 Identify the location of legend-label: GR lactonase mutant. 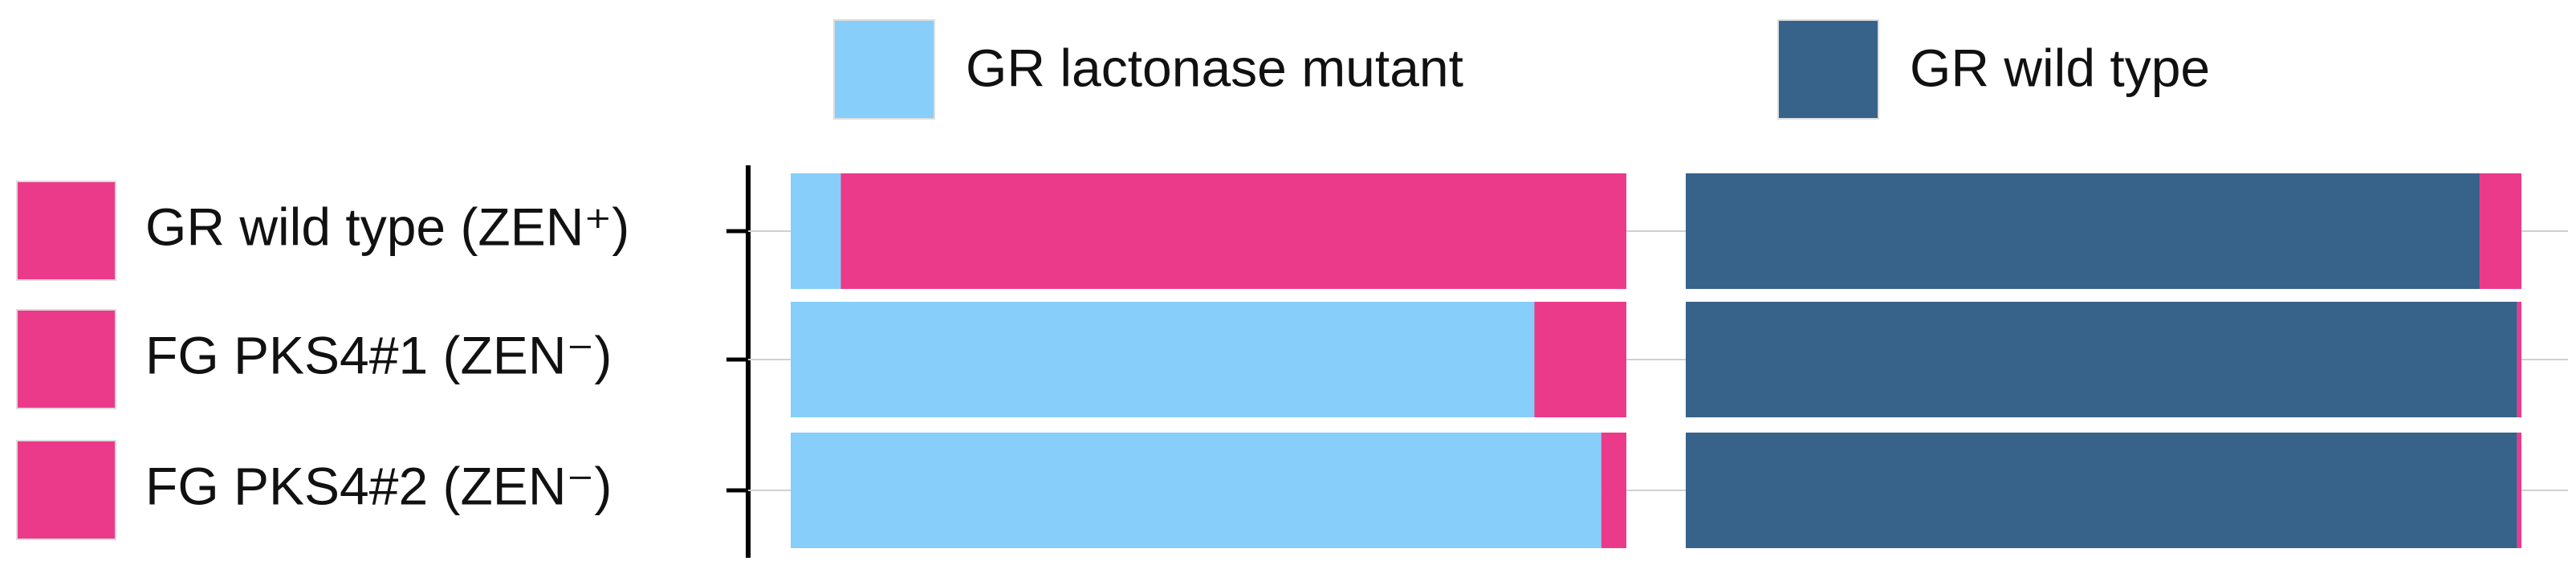
(1214, 67).